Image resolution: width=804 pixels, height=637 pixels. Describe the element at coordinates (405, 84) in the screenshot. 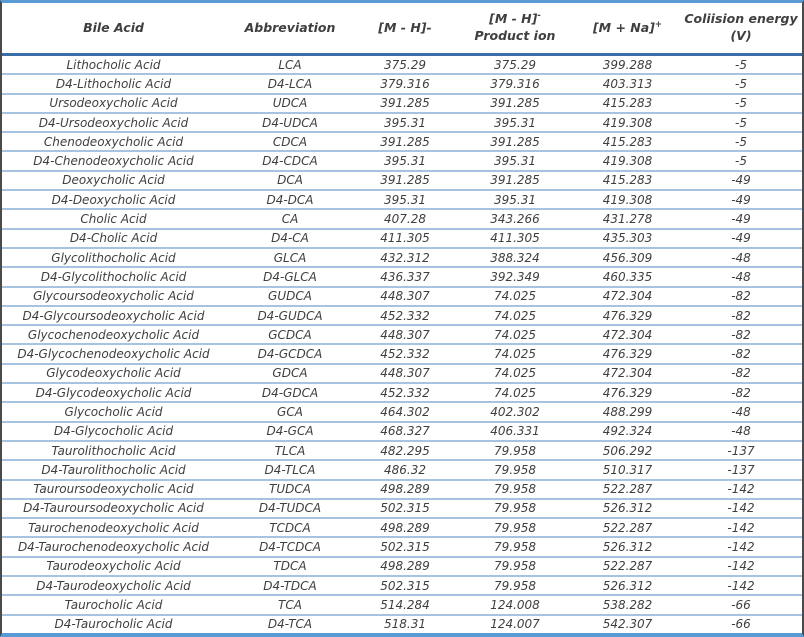

I see `cell-m-minus-h: 379.316` at that location.